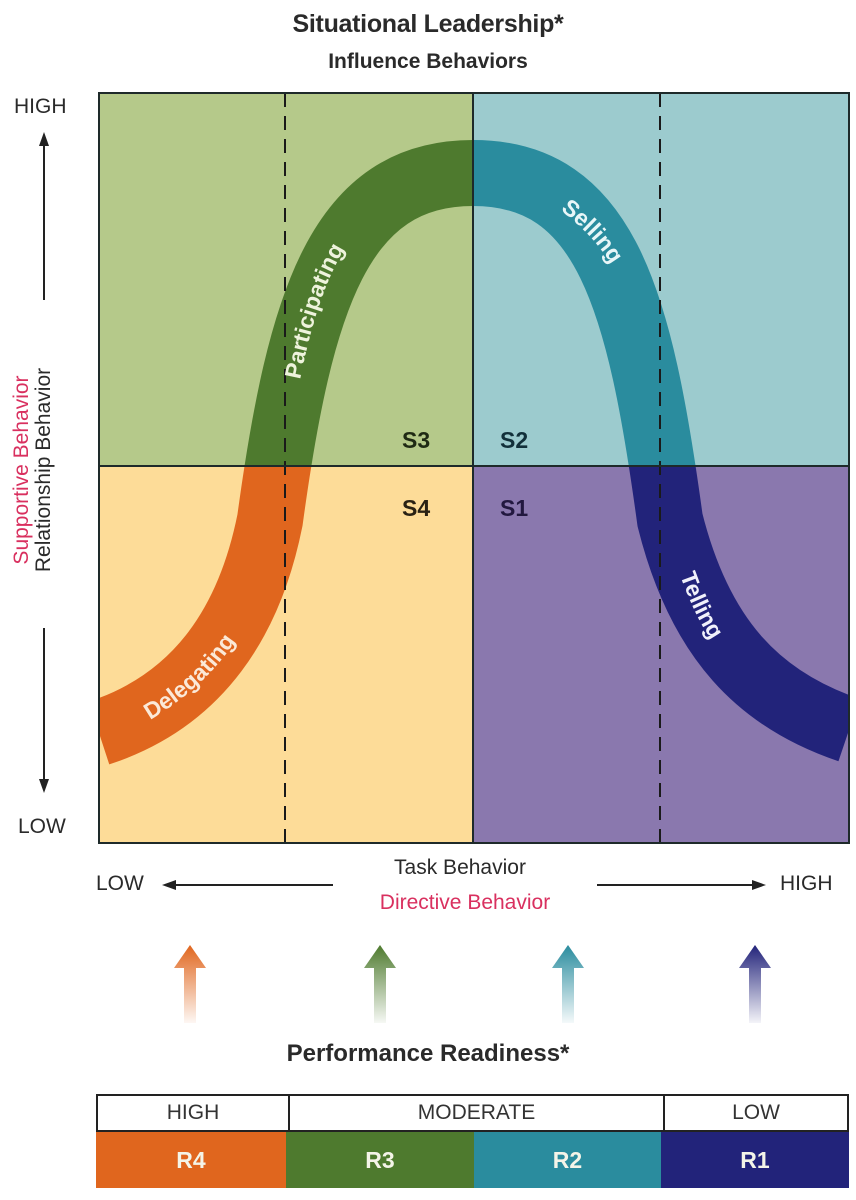 Image resolution: width=856 pixels, height=1200 pixels. What do you see at coordinates (428, 1053) in the screenshot?
I see `readiness-title: Performance Readiness*` at bounding box center [428, 1053].